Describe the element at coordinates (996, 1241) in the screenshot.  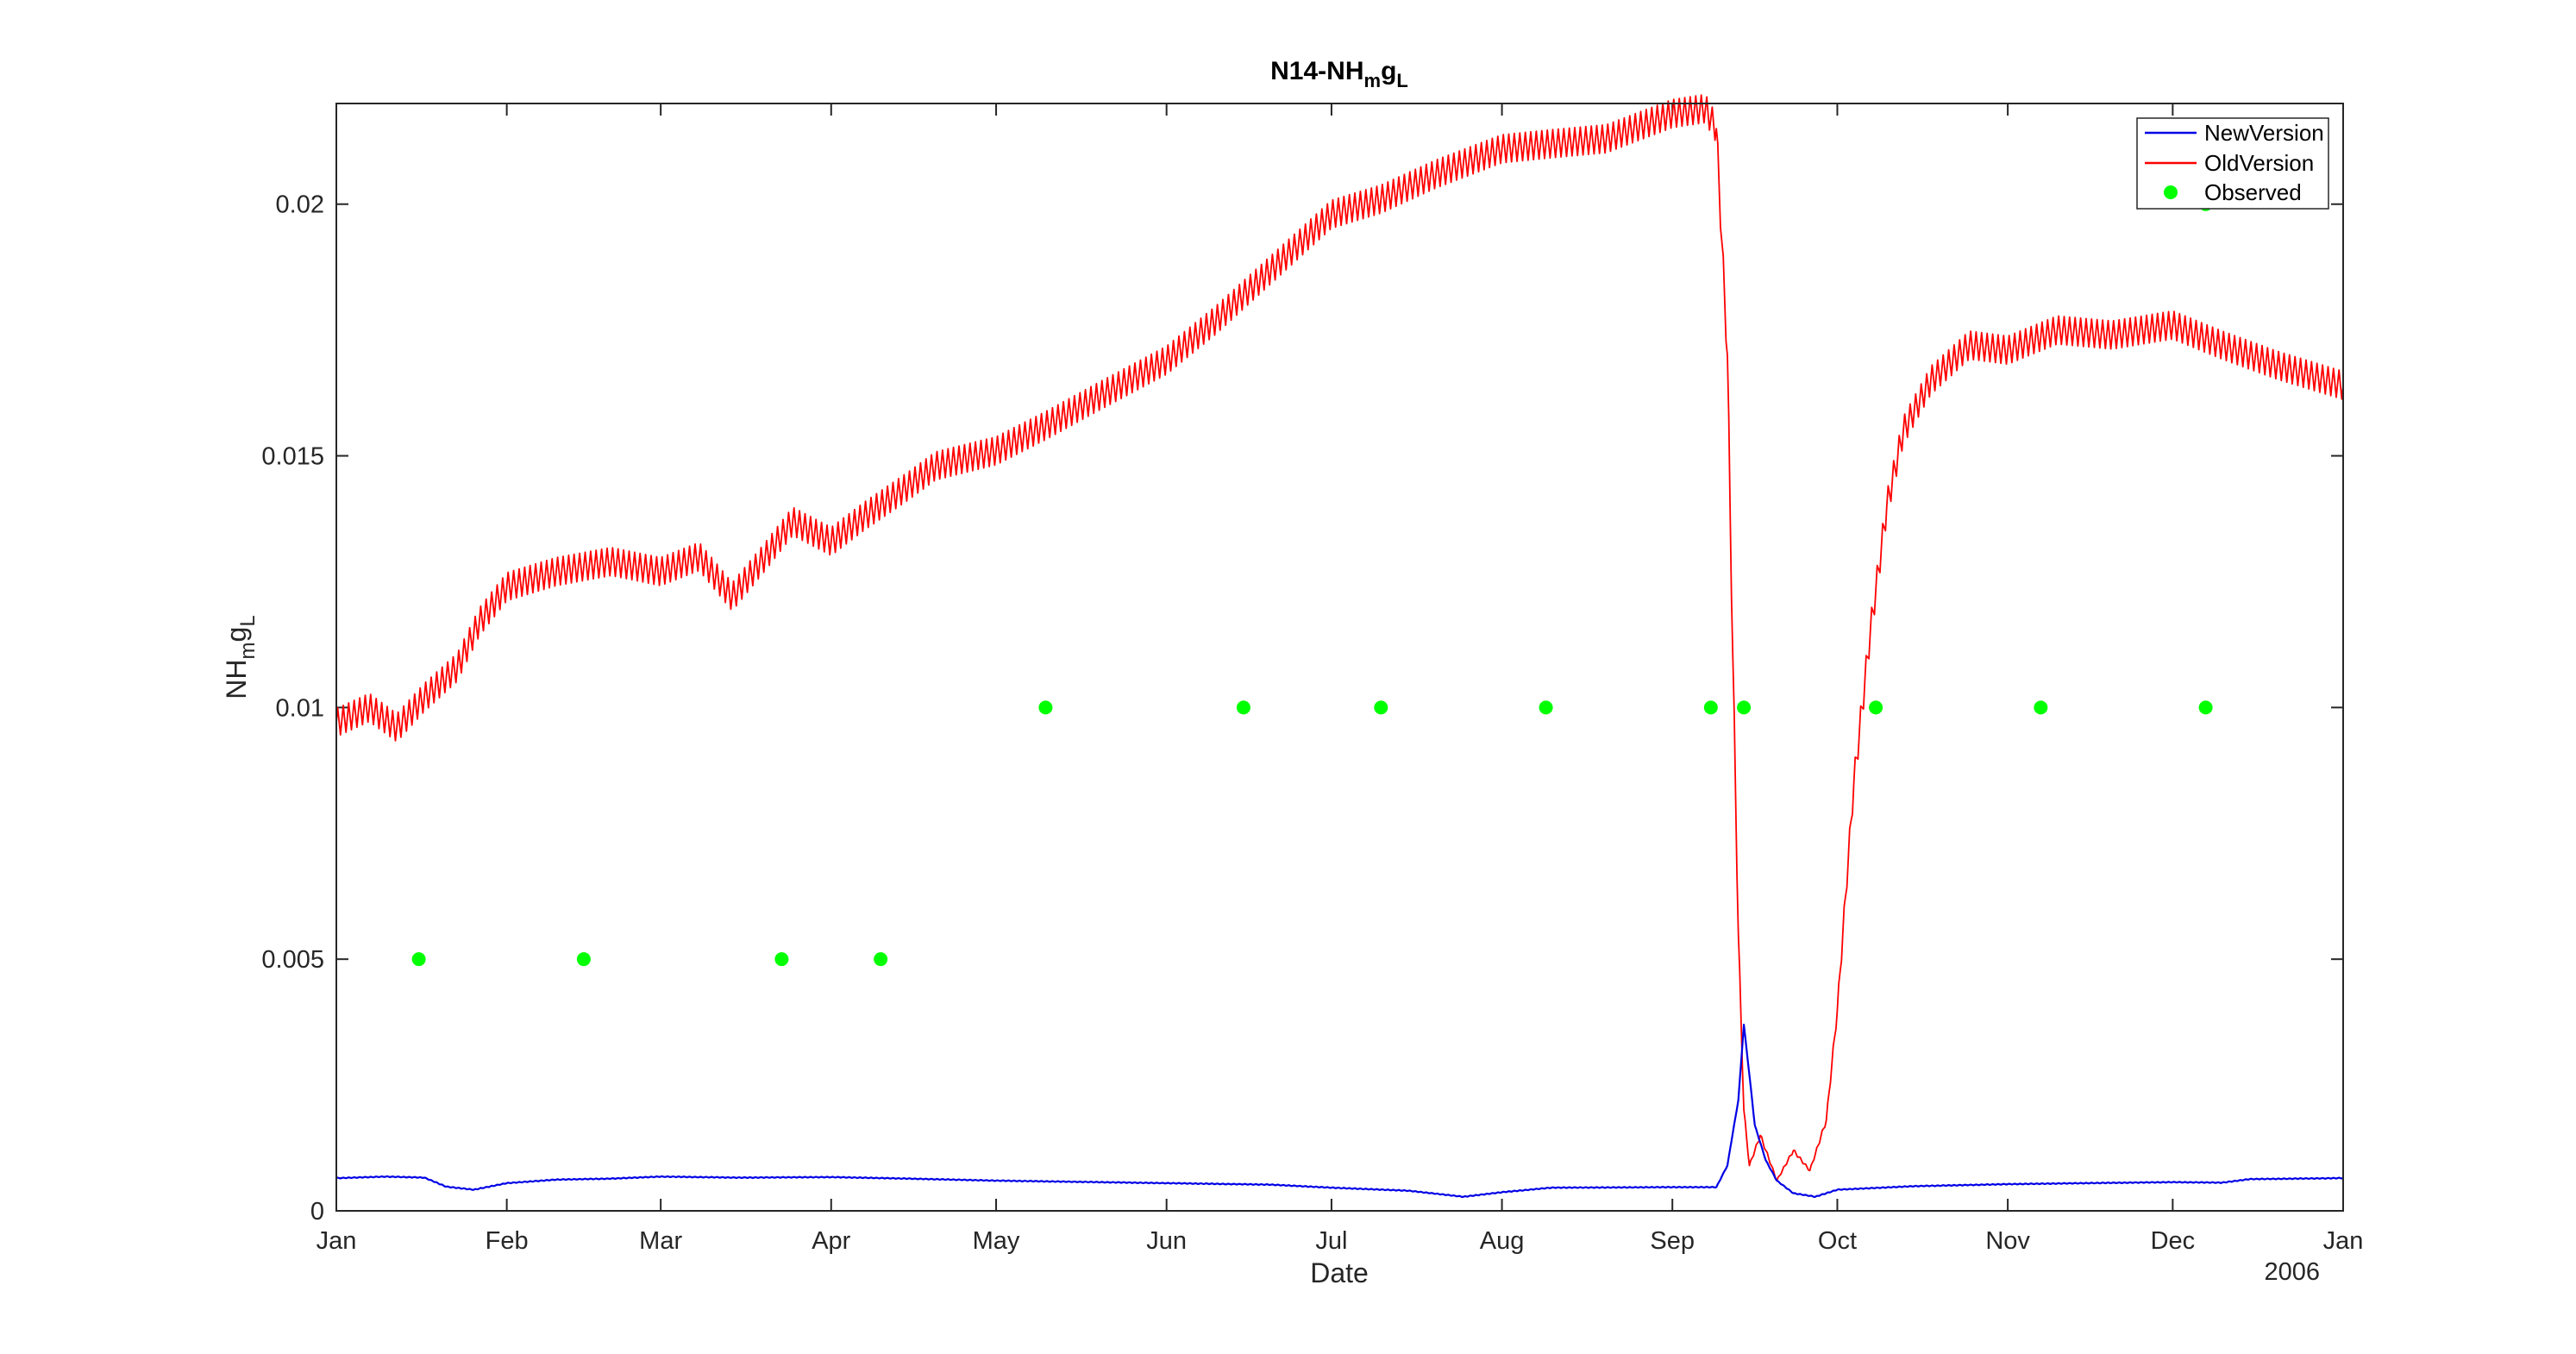
I see `x-tick-label: May` at that location.